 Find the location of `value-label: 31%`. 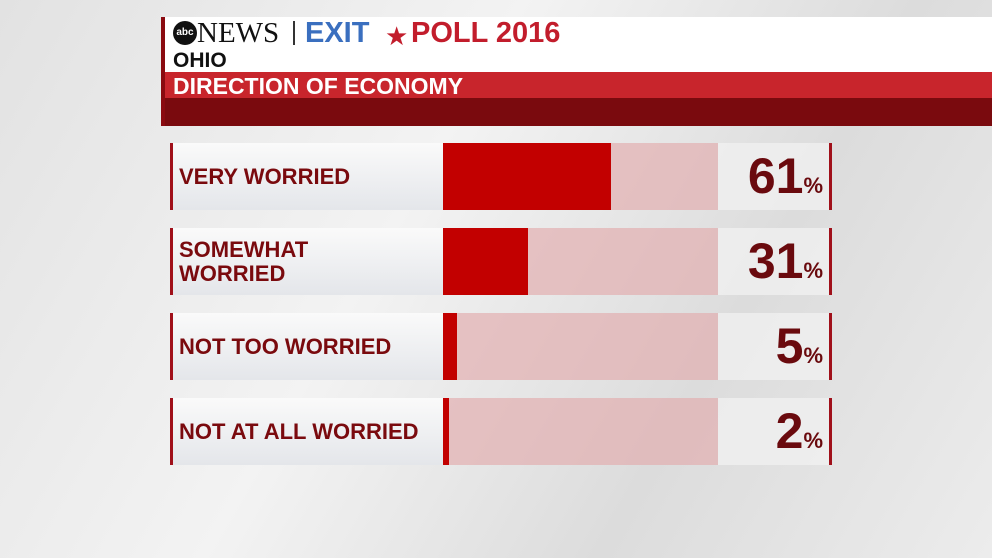

value-label: 31% is located at coordinates (775, 261).